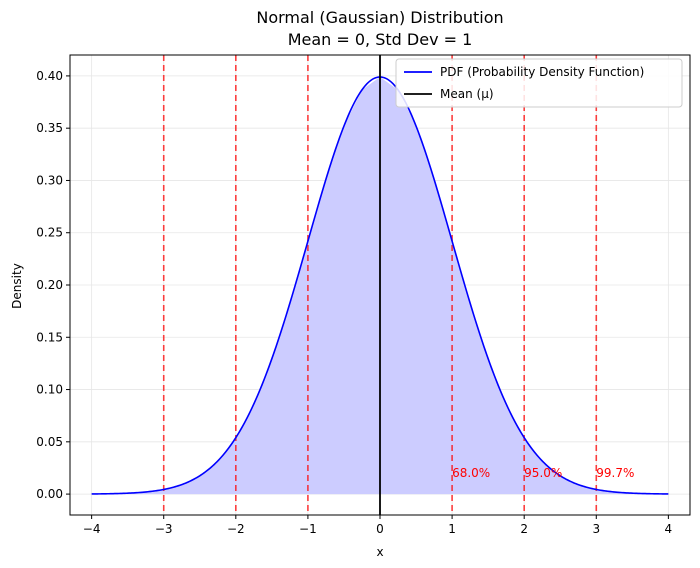 This screenshot has height=568, width=700. Describe the element at coordinates (467, 94) in the screenshot. I see `legend-mean-label: Mean (μ)` at that location.